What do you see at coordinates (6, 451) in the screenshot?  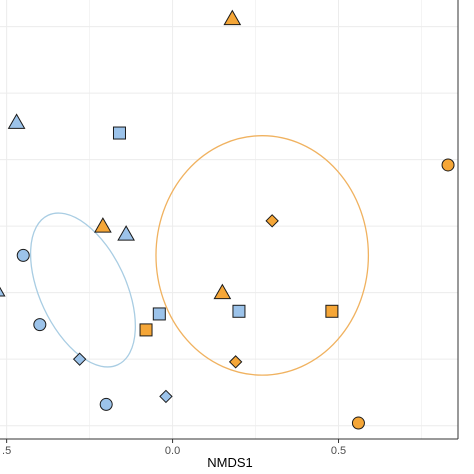 I see `x-tick-label: .5` at bounding box center [6, 451].